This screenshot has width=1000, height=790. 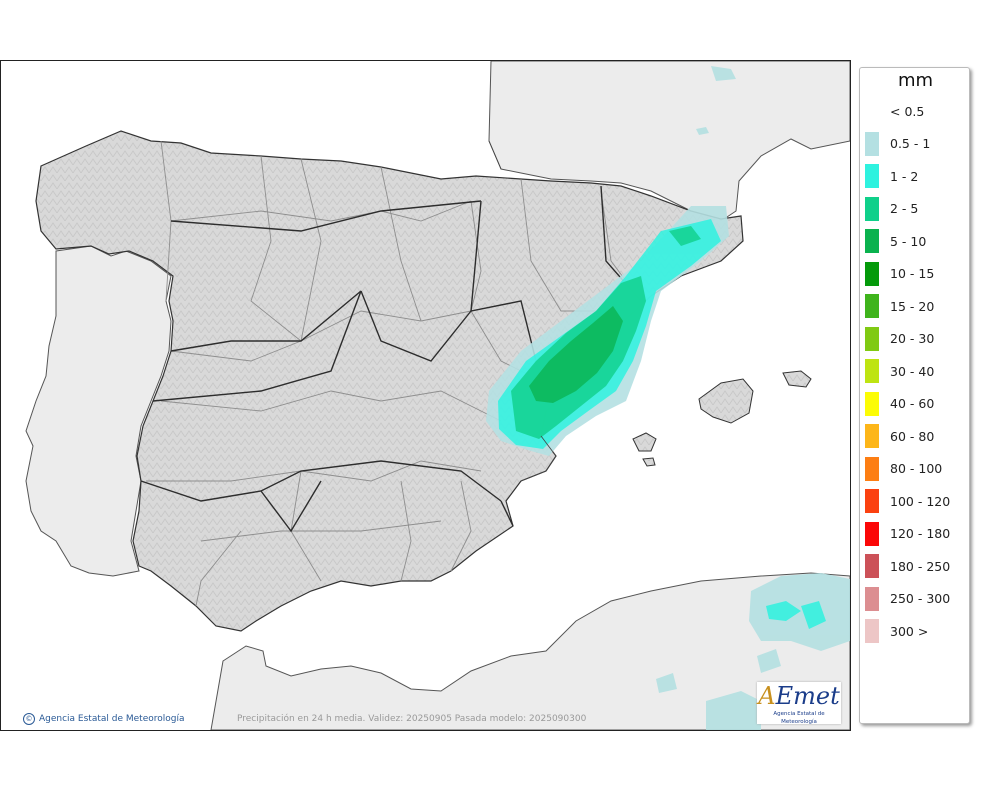 I want to click on legend-item: 2 - 5, so click(x=892, y=208).